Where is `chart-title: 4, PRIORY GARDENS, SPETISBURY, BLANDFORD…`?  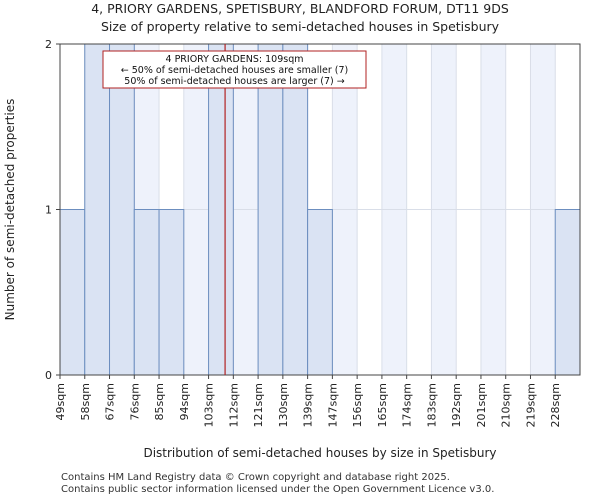 chart-title: 4, PRIORY GARDENS, SPETISBURY, BLANDFORD… is located at coordinates (300, 8).